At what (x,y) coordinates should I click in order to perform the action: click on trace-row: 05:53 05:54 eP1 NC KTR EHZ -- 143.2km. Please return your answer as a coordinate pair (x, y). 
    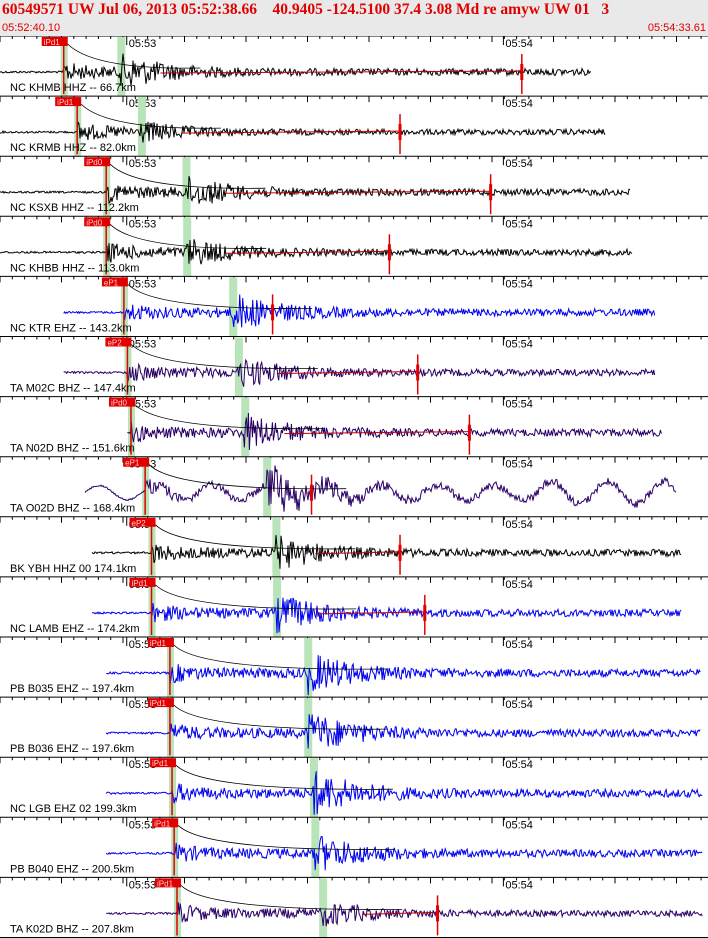
    Looking at the image, I should click on (354, 306).